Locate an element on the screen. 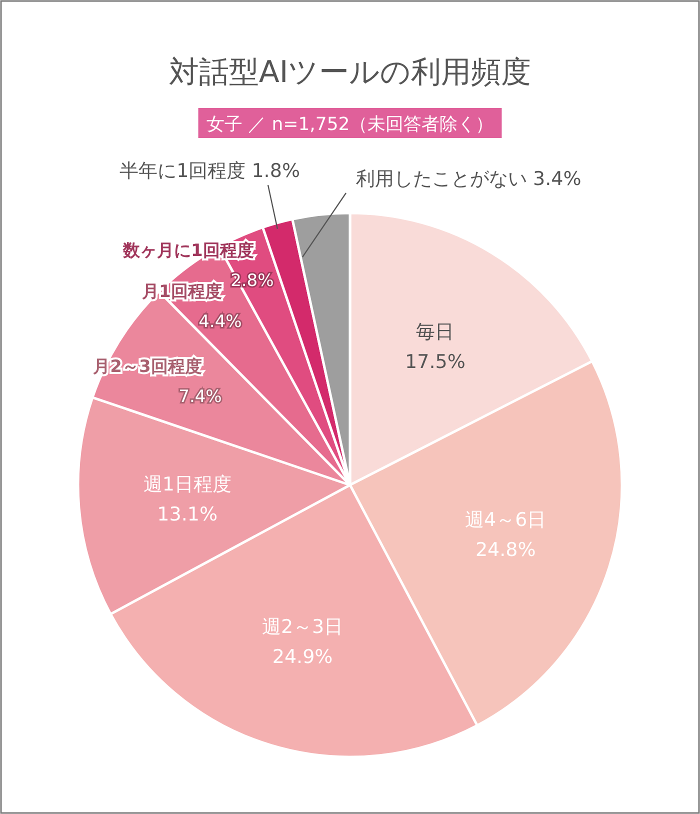  data-label: 24.8% is located at coordinates (505, 550).